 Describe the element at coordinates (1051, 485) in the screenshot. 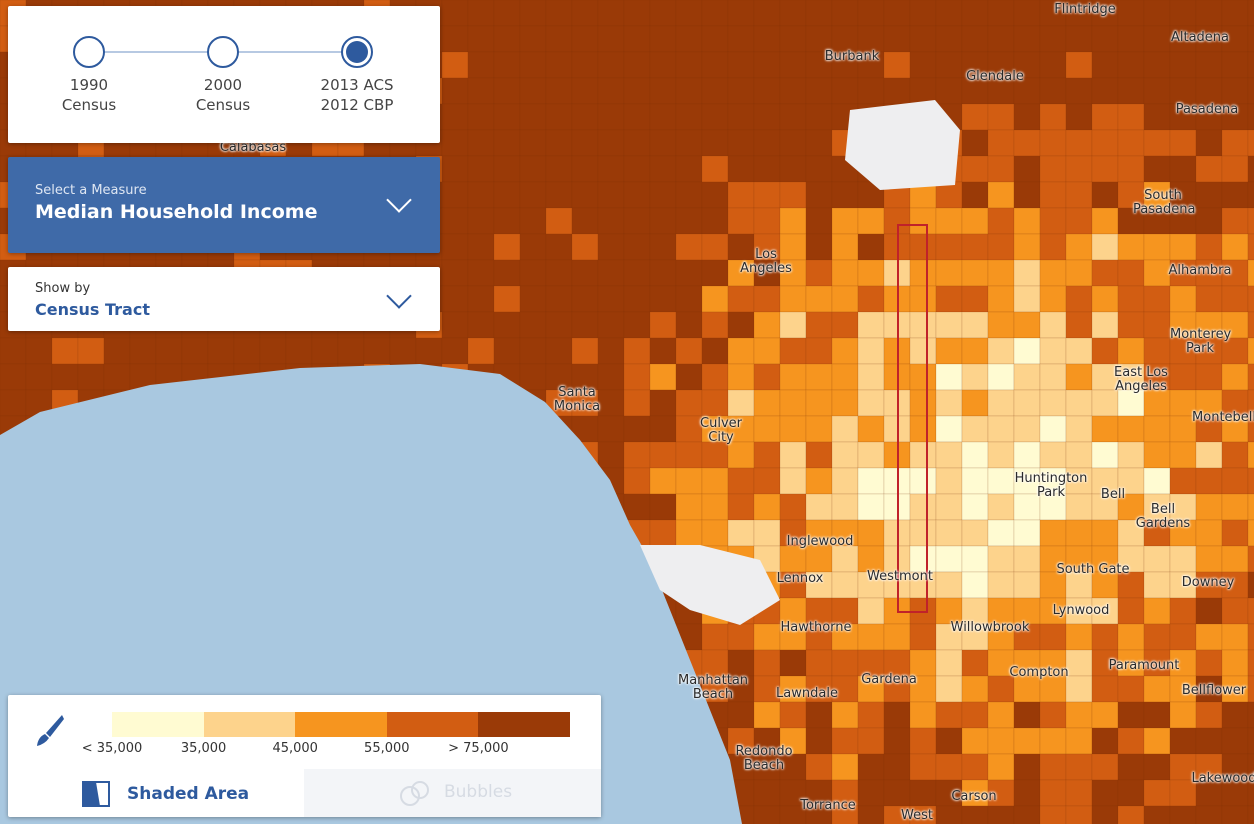

I see `place-label: Huntington Park` at that location.